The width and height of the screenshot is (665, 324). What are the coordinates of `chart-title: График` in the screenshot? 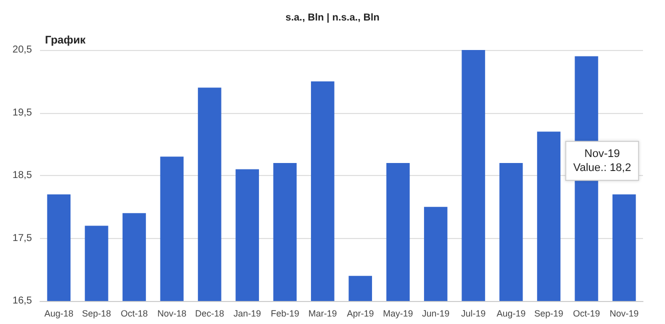 It's located at (65, 40).